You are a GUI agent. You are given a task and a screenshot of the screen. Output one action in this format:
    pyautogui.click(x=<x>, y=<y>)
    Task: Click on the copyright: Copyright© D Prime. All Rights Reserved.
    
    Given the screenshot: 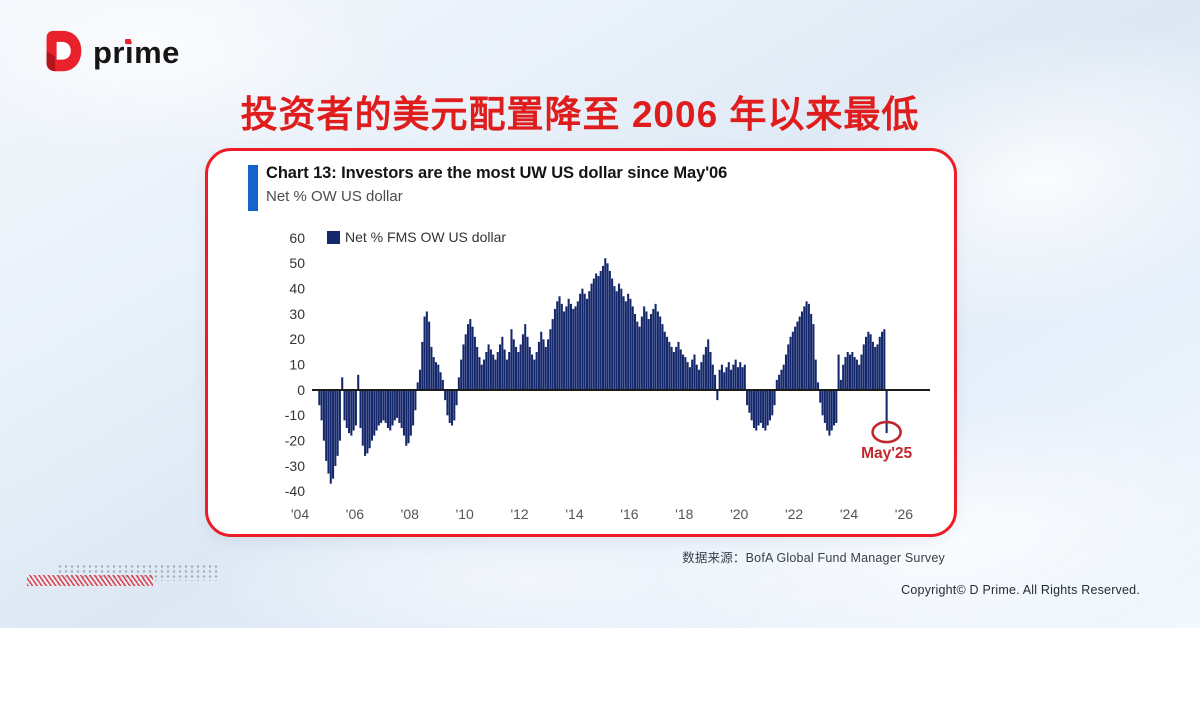 What is the action you would take?
    pyautogui.click(x=1020, y=590)
    